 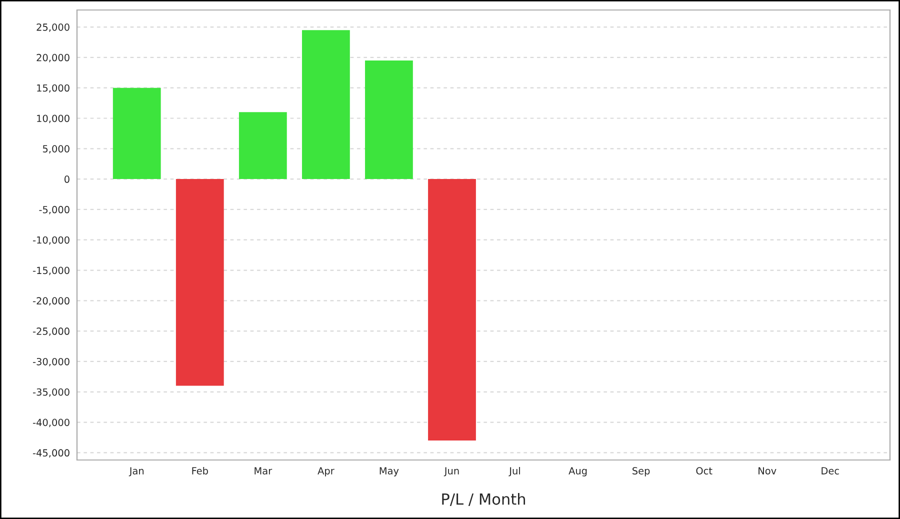 I want to click on x-tick-label: Aug, so click(x=577, y=471).